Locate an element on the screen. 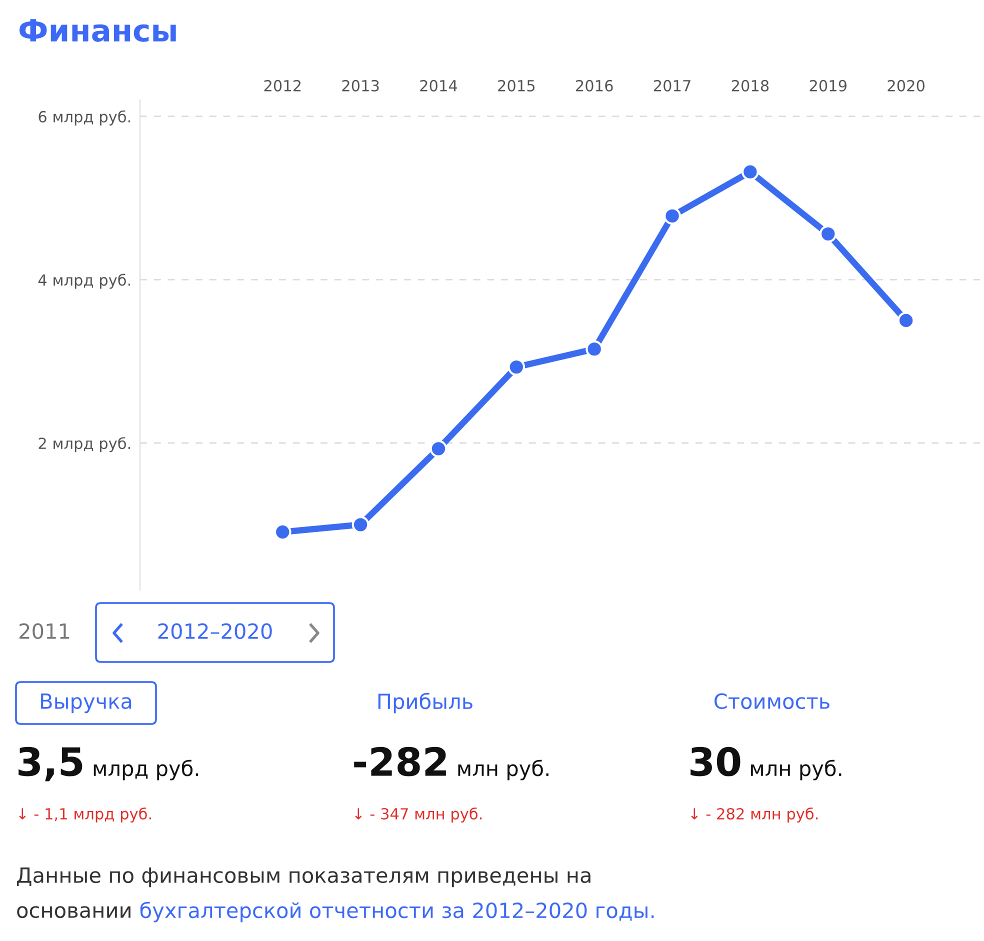  x-tick-label: 2020 is located at coordinates (906, 86).